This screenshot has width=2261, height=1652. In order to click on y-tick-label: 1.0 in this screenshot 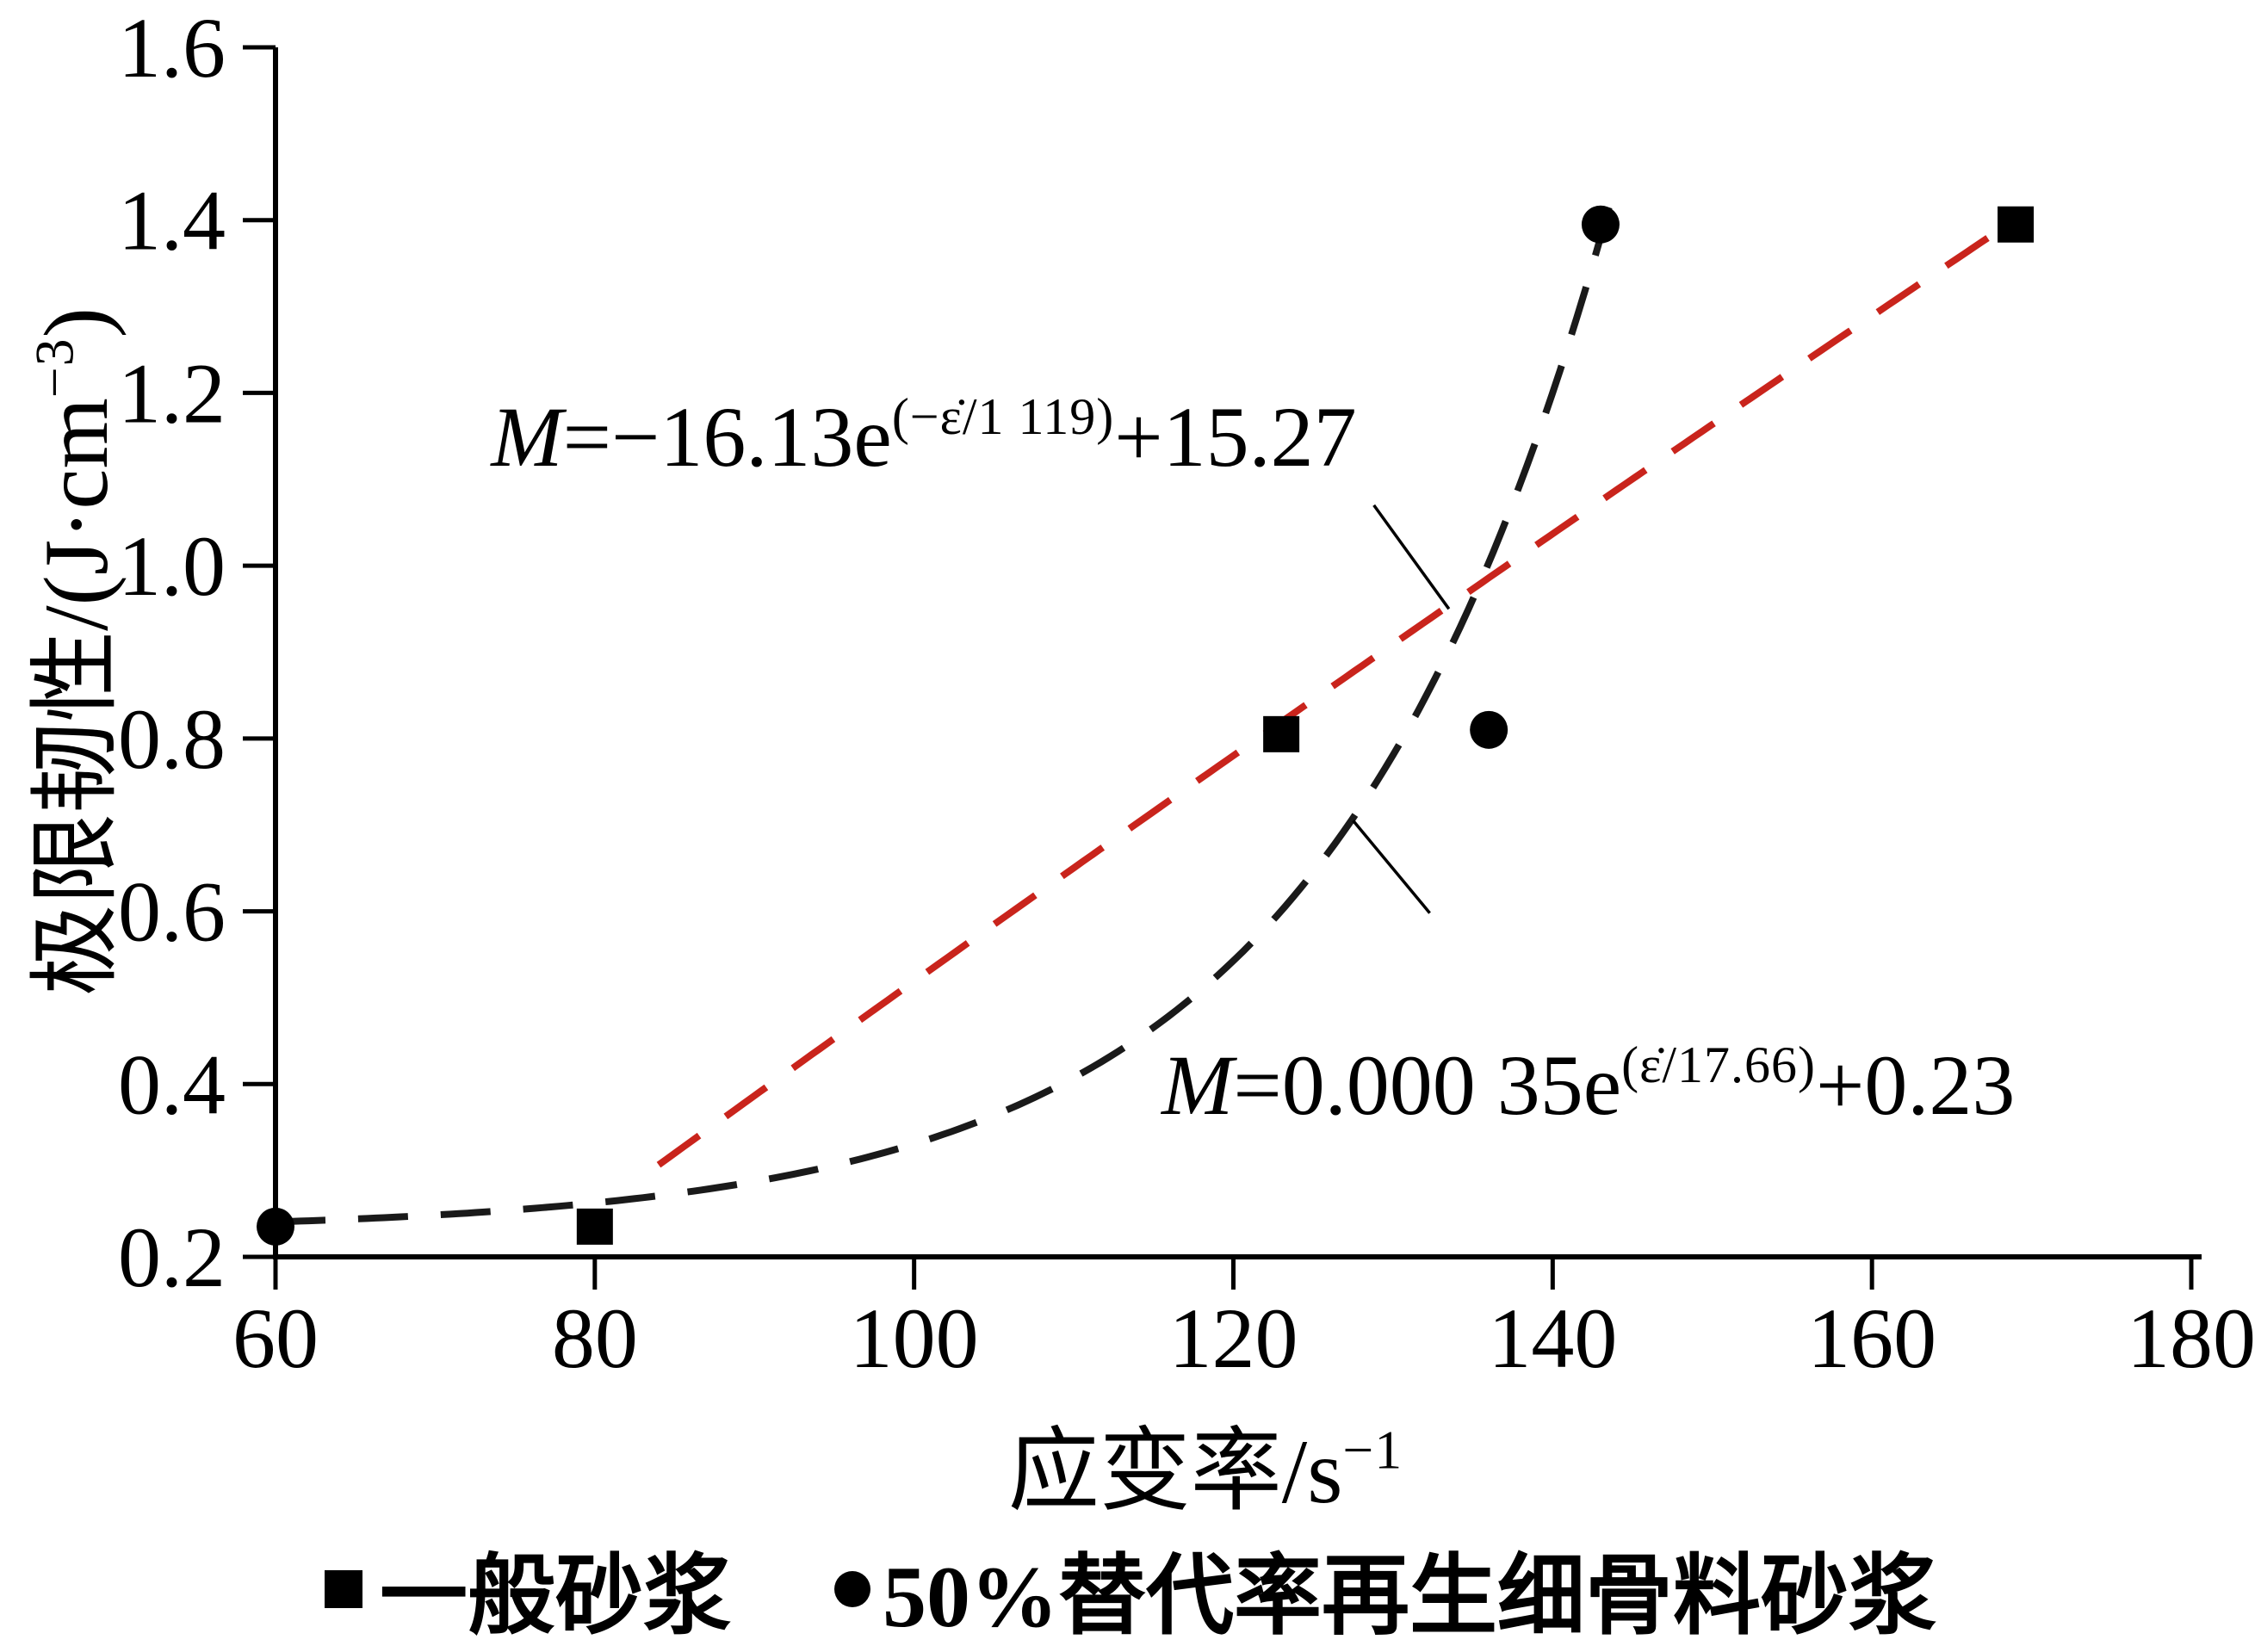, I will do `click(172, 566)`.